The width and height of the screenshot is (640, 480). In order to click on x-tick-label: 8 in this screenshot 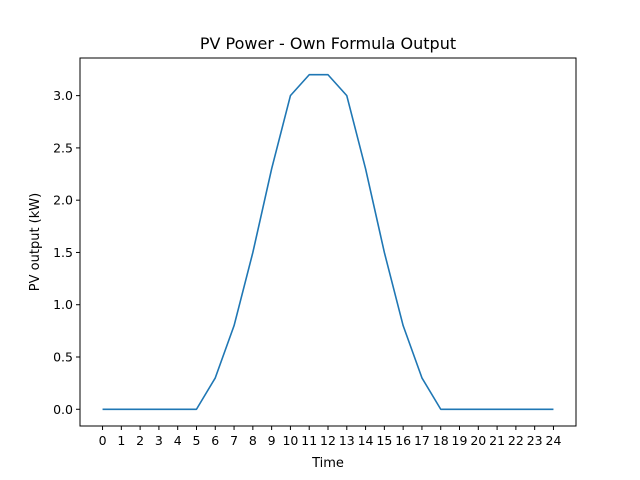, I will do `click(253, 440)`.